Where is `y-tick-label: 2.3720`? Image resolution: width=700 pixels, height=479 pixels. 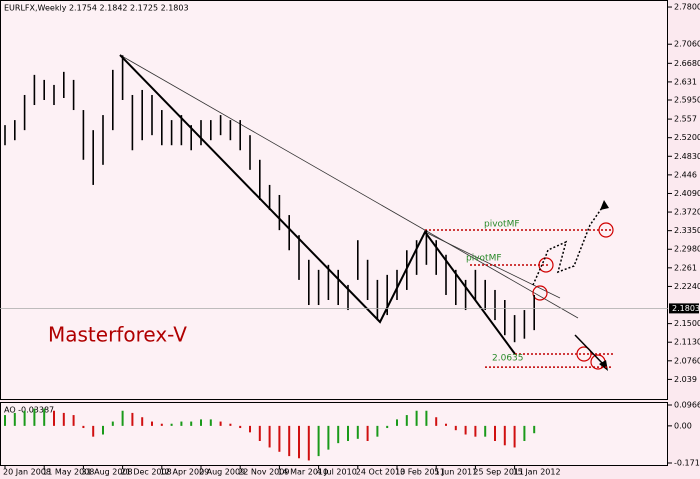 y-tick-label: 2.3720 is located at coordinates (687, 212).